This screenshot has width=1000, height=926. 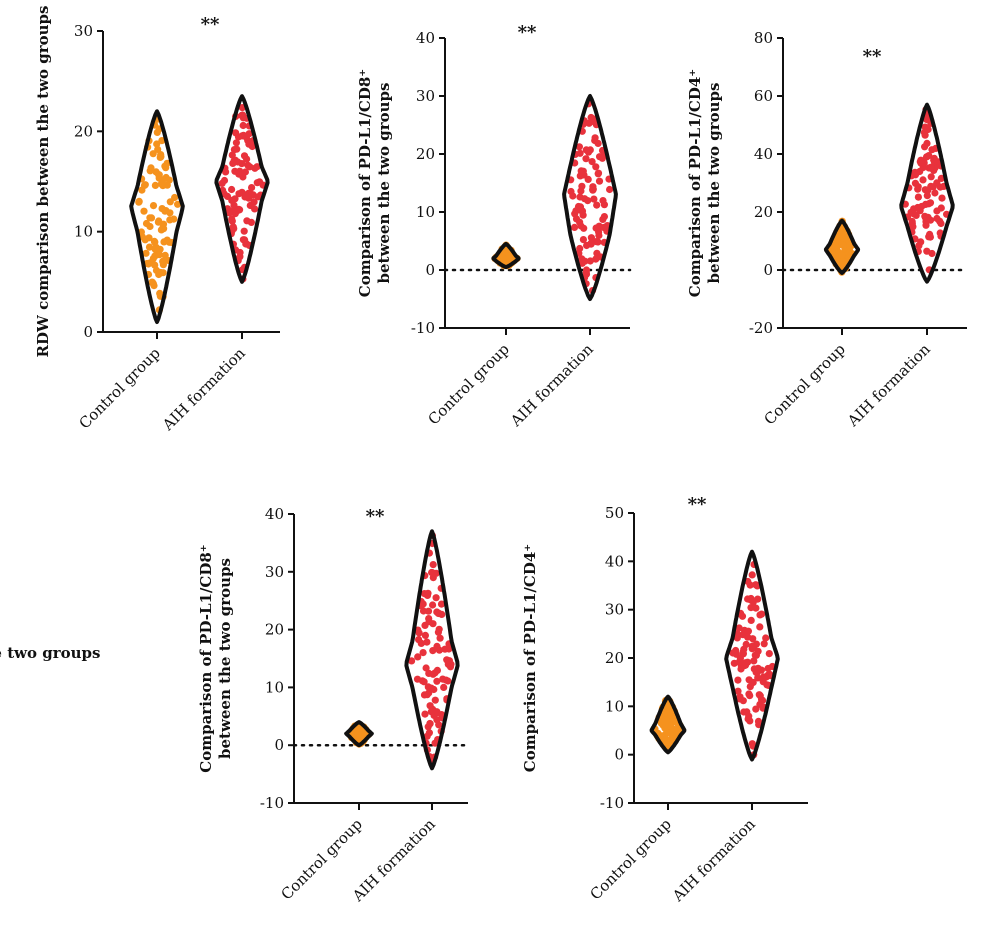 What do you see at coordinates (83, 232) in the screenshot?
I see `y-tick-label: 10` at bounding box center [83, 232].